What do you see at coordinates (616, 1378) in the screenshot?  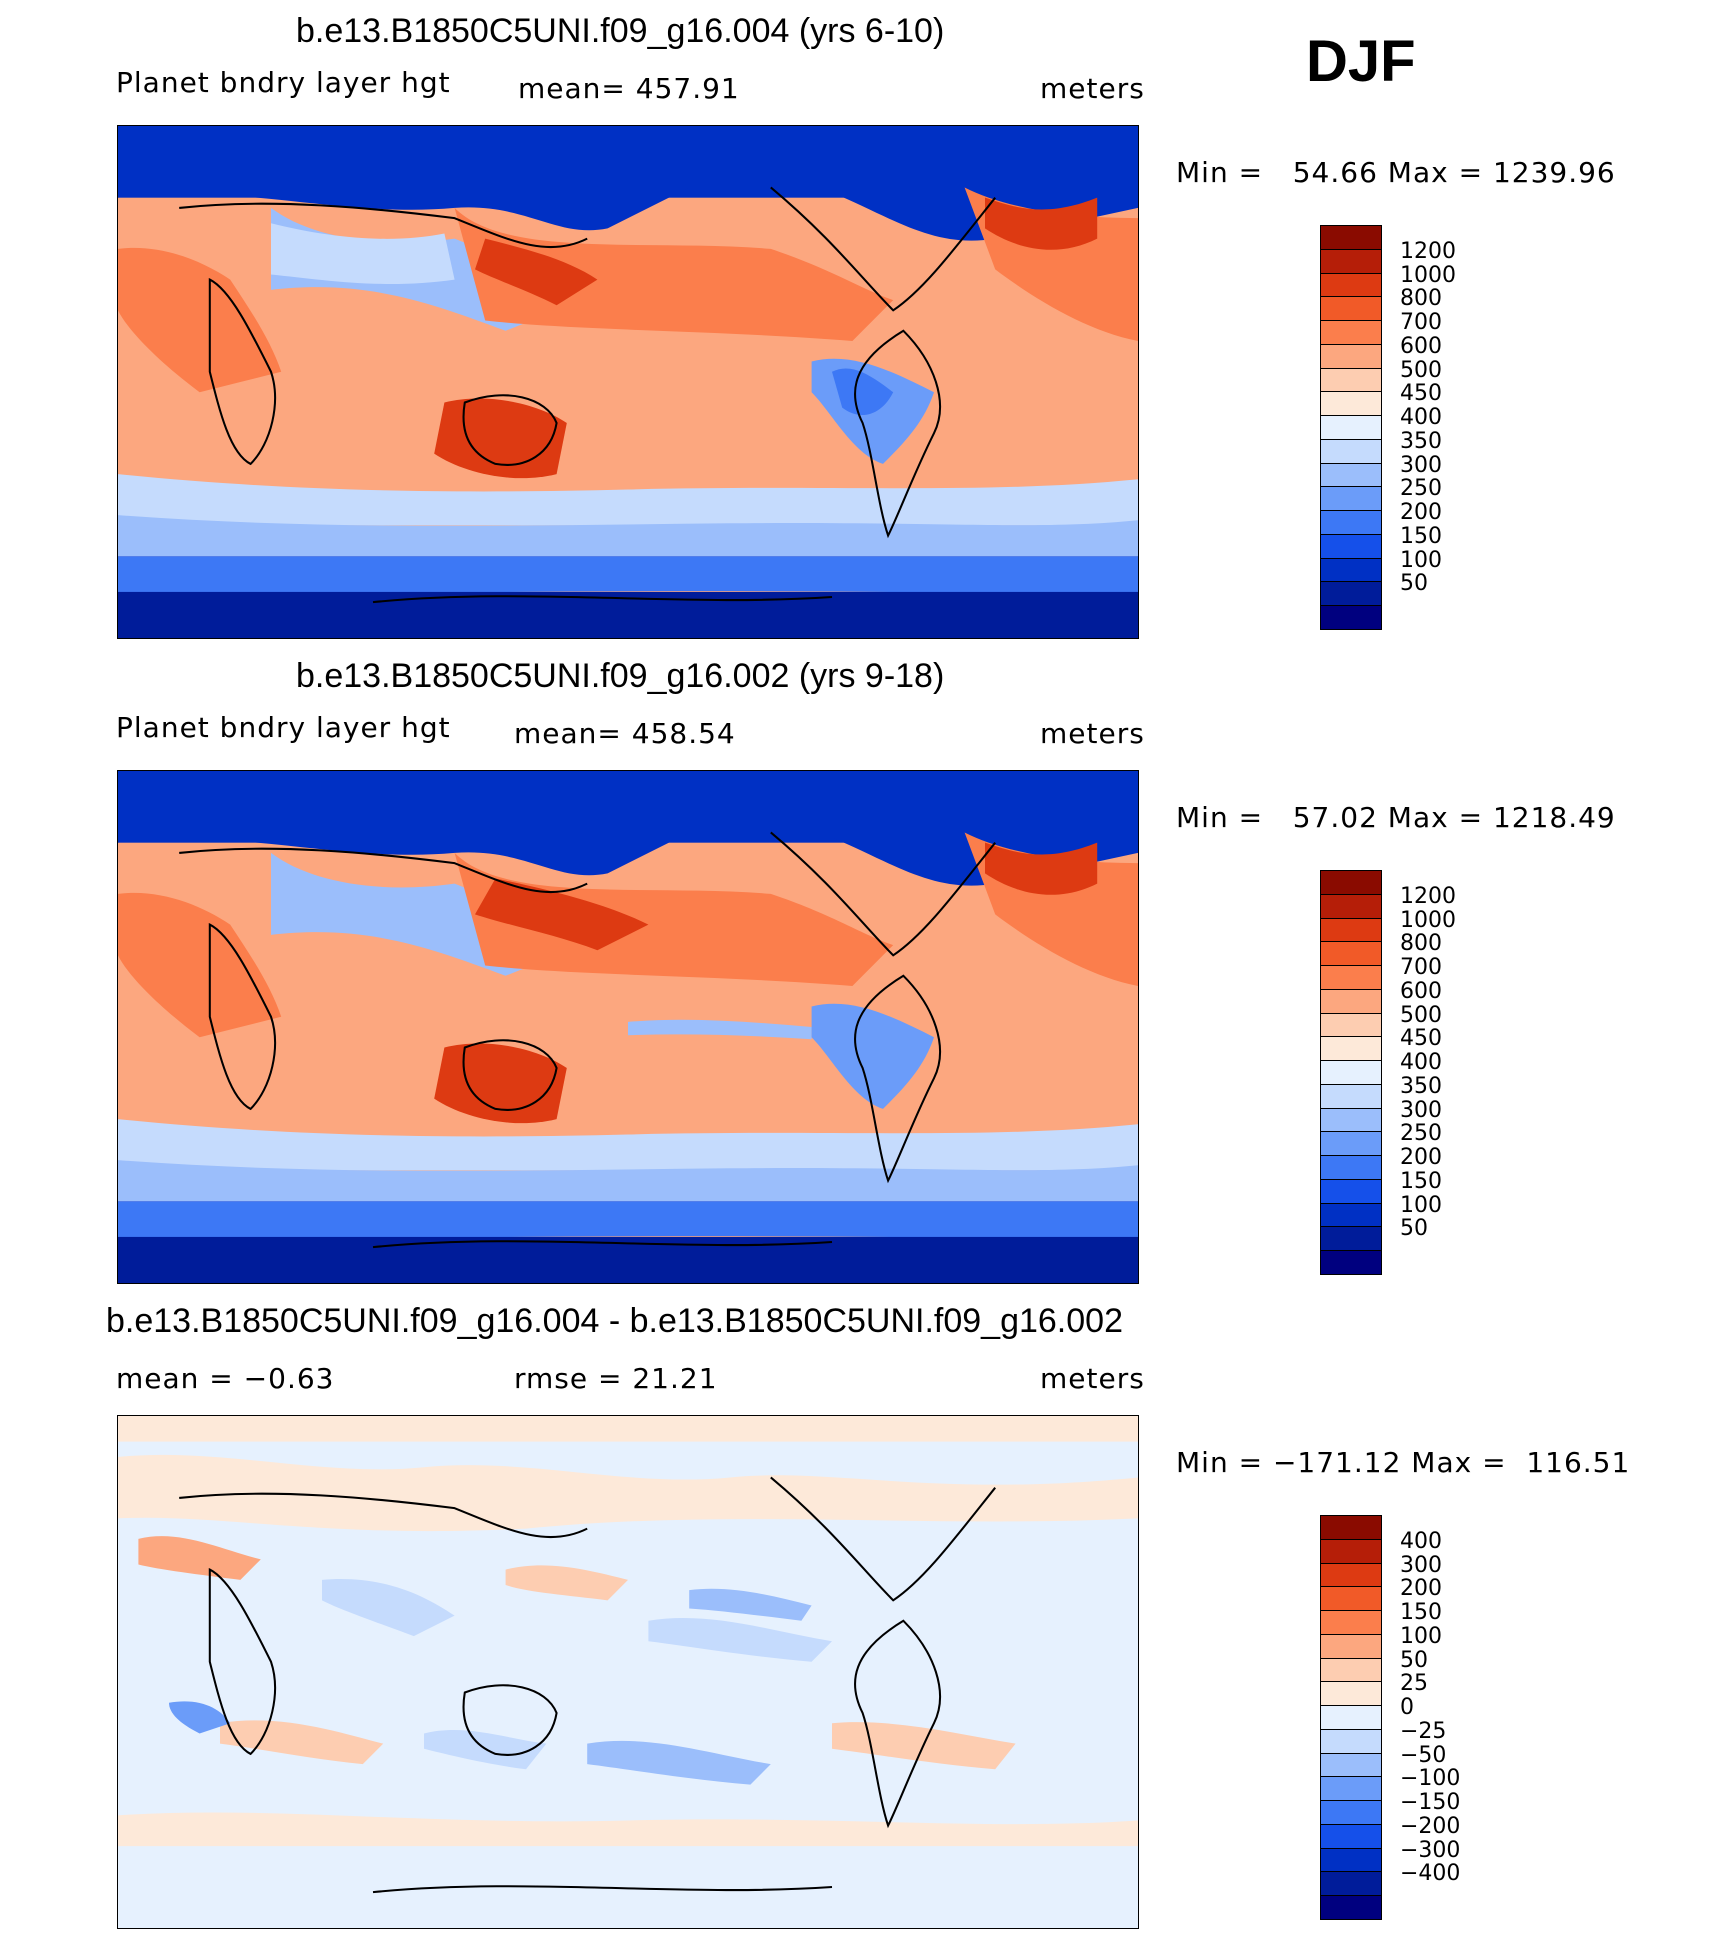 I see `rmse-value: rmse = 21.21` at bounding box center [616, 1378].